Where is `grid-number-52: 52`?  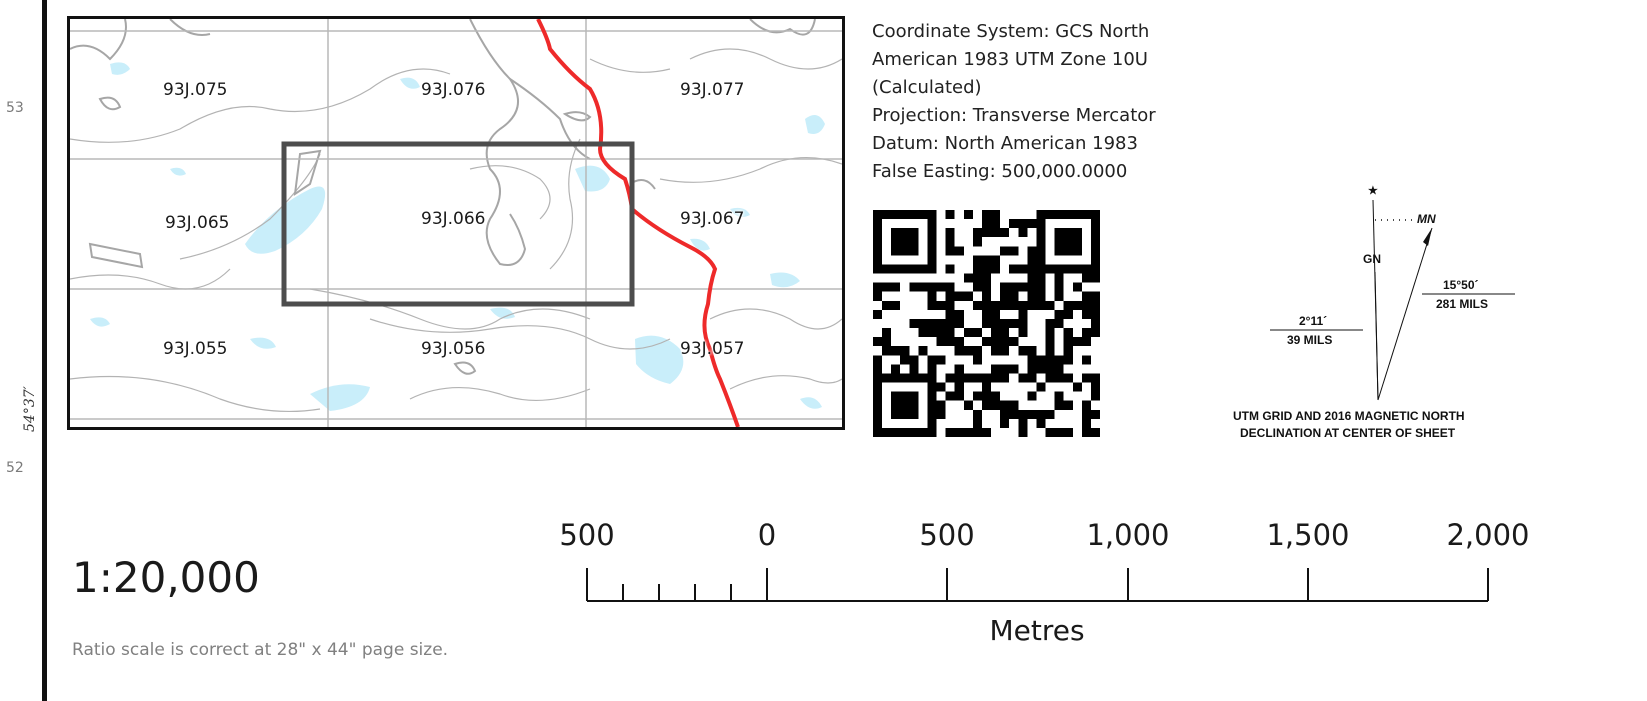
grid-number-52: 52 is located at coordinates (15, 468).